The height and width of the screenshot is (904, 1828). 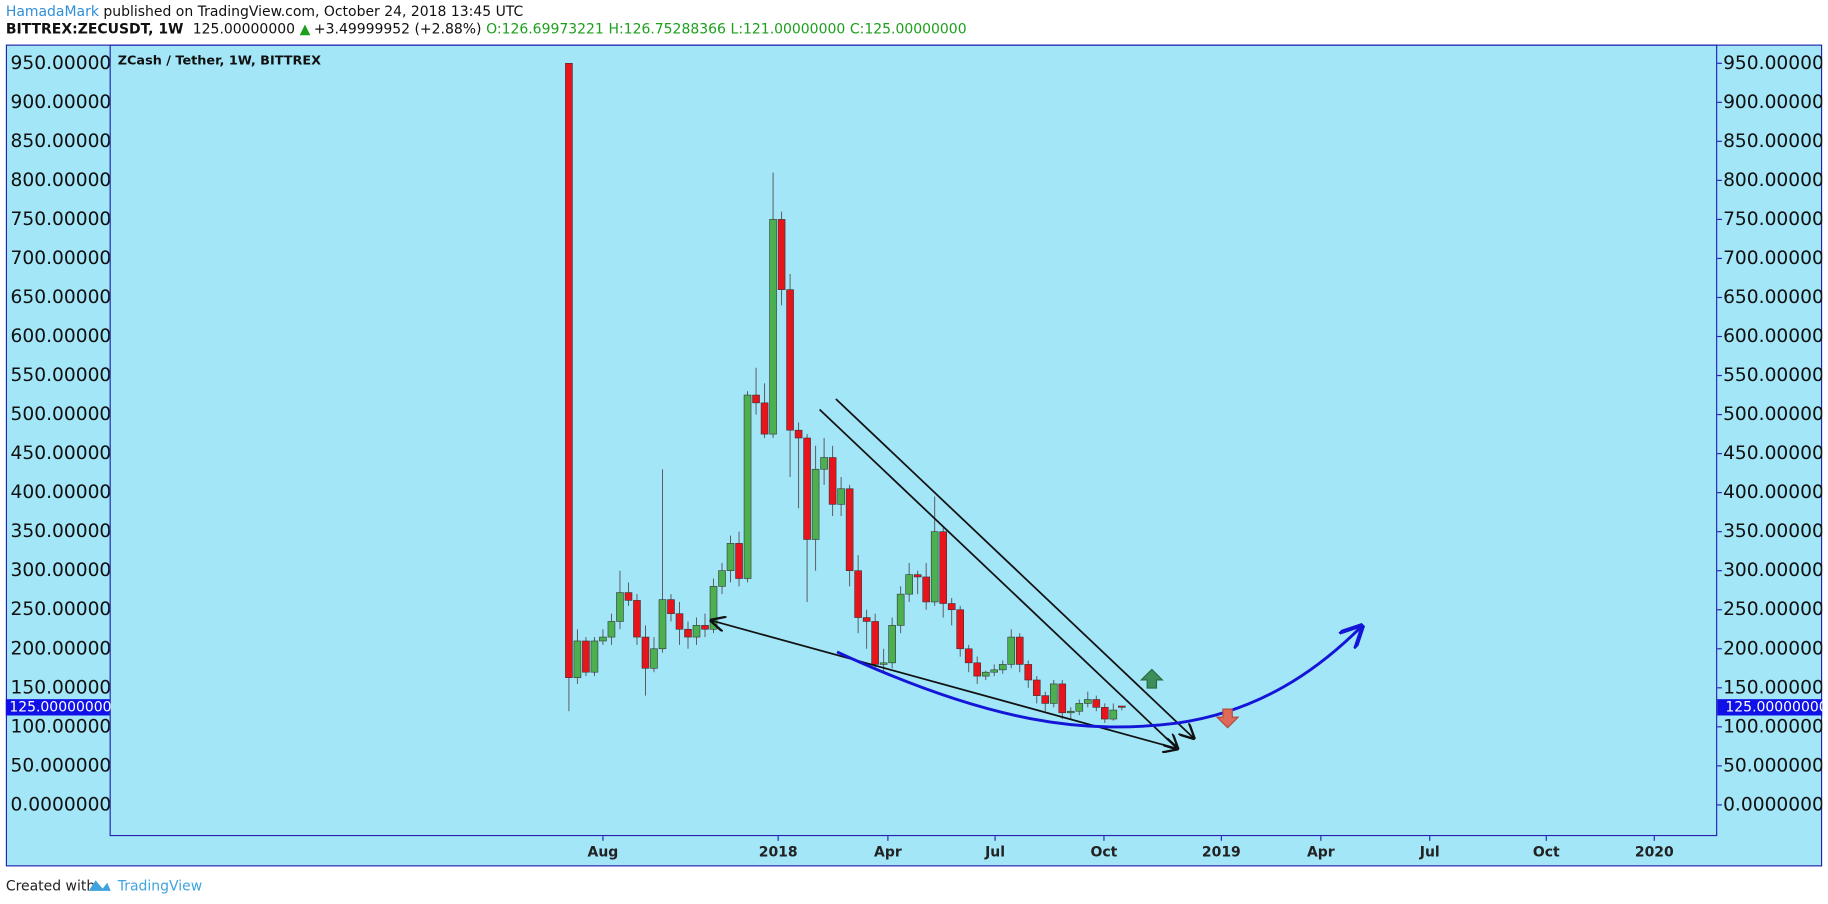 I want to click on x-tick-label: Aug, so click(x=603, y=852).